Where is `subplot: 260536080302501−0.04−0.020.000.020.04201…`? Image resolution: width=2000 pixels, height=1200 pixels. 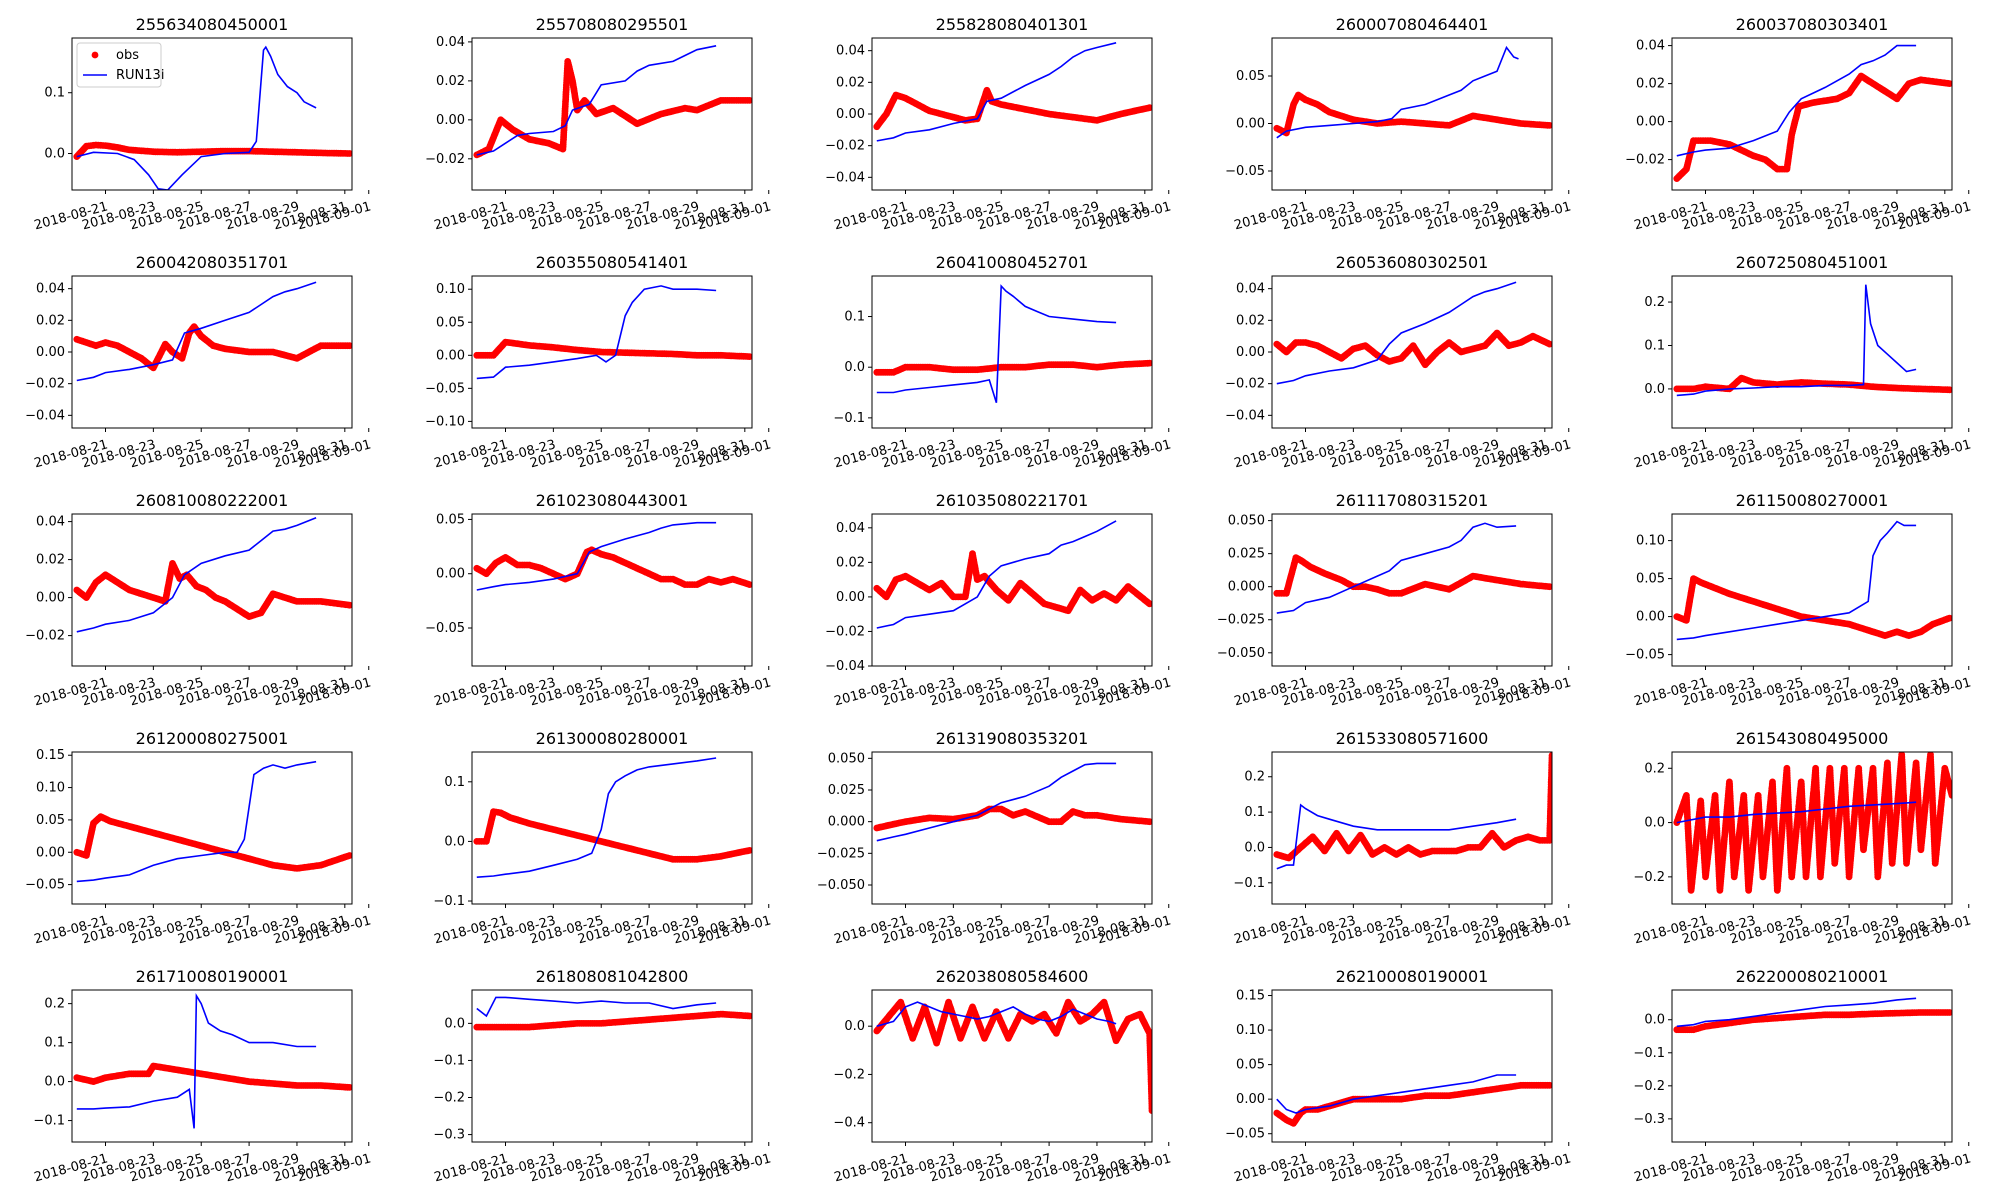 subplot: 260536080302501−0.04−0.020.000.020.04201… is located at coordinates (1399, 362).